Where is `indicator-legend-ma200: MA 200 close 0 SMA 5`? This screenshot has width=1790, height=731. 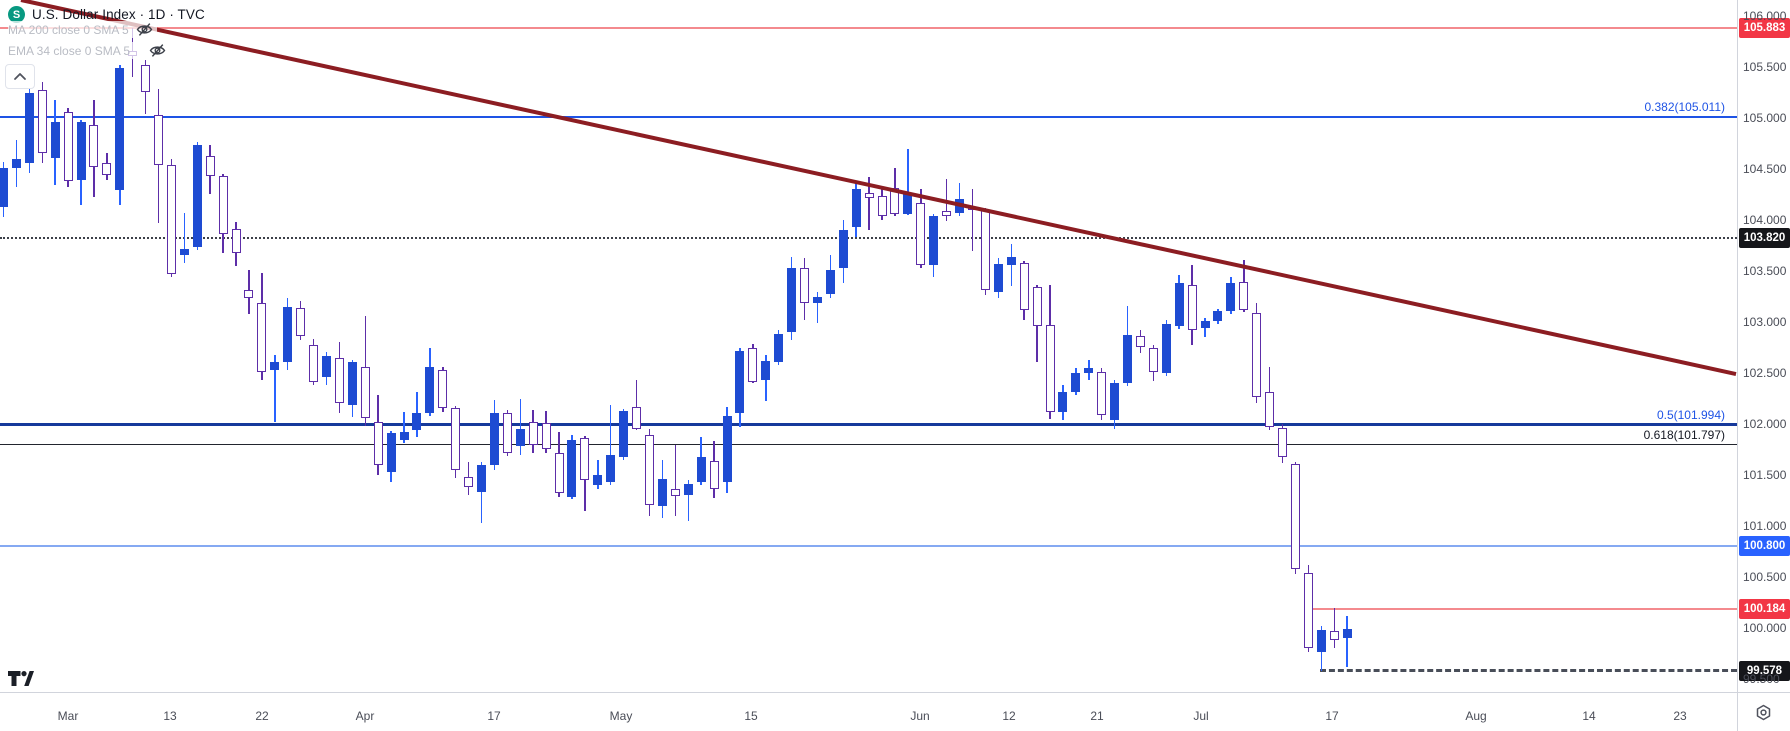
indicator-legend-ma200: MA 200 close 0 SMA 5 is located at coordinates (82, 29).